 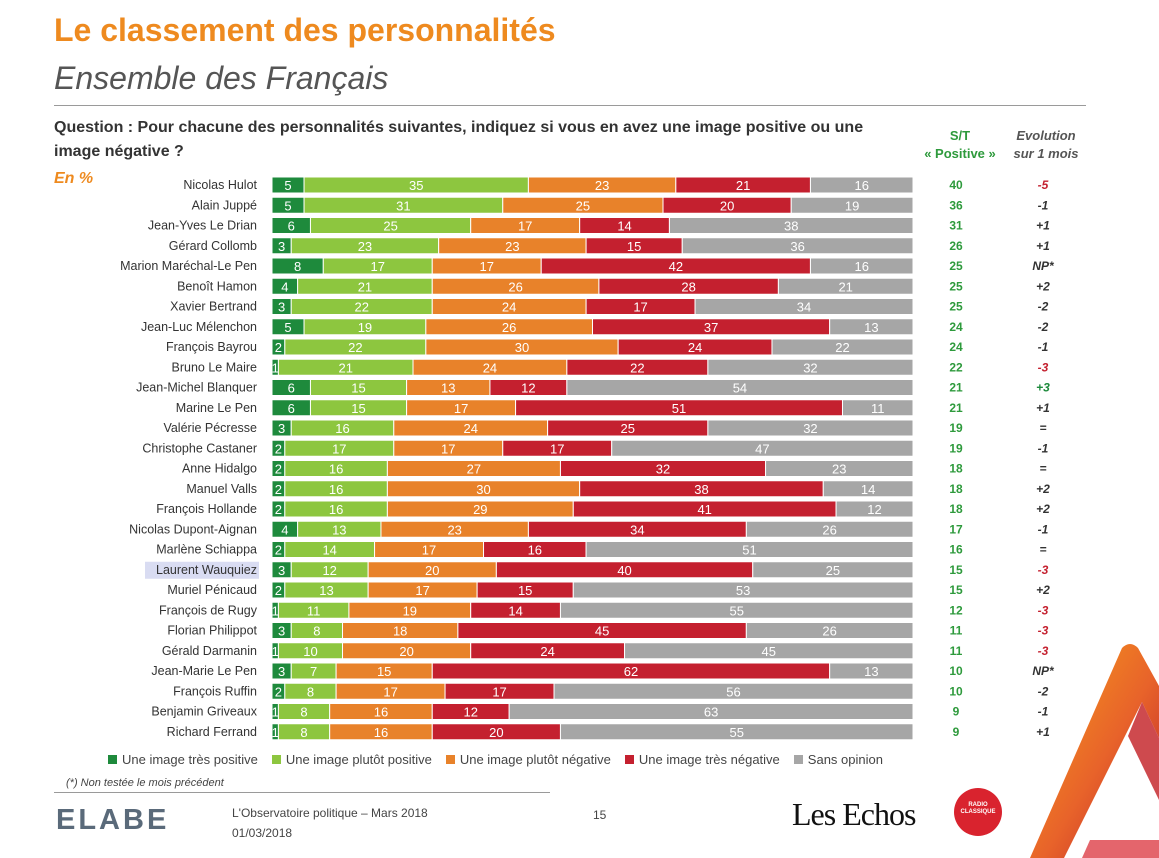 What do you see at coordinates (210, 428) in the screenshot?
I see `category-label: Valérie Pécresse` at bounding box center [210, 428].